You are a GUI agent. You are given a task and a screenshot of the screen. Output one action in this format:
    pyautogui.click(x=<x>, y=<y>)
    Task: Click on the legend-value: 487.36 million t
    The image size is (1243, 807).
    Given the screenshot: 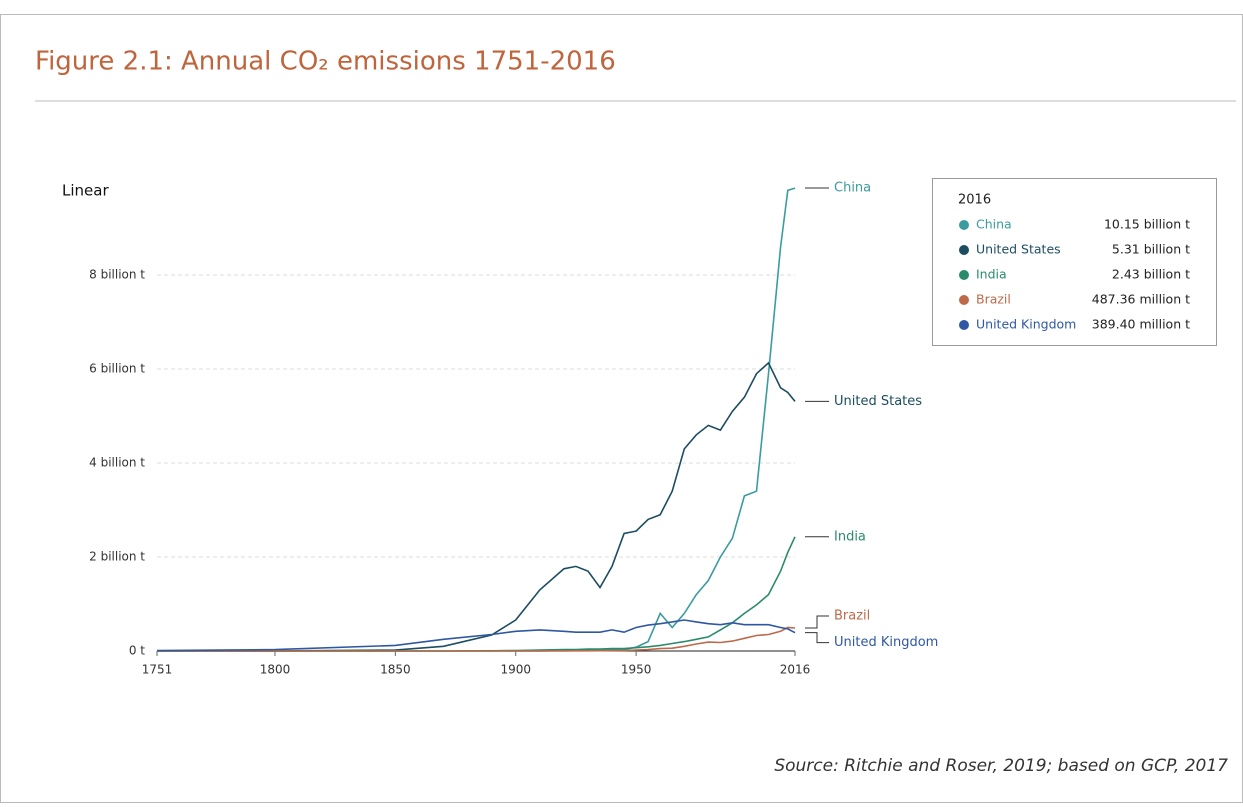 What is the action you would take?
    pyautogui.click(x=1141, y=299)
    